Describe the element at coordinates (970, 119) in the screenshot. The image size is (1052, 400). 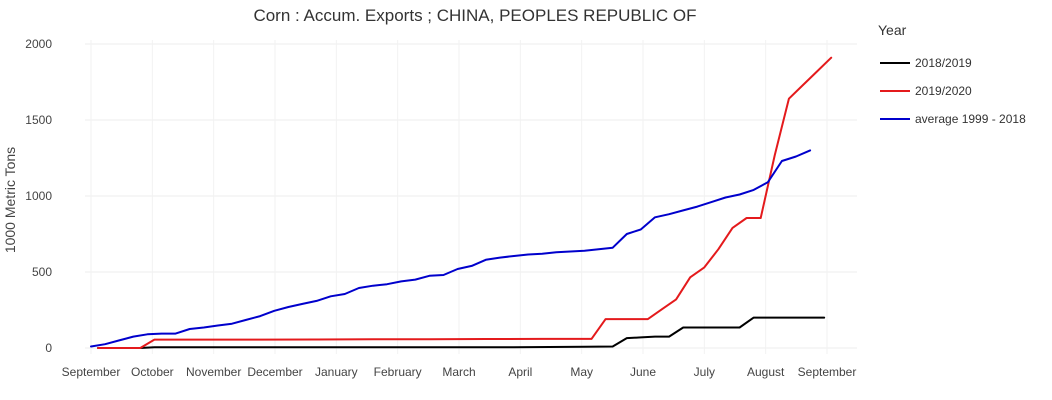
I see `legend-label-average: average 1999 - 2018` at that location.